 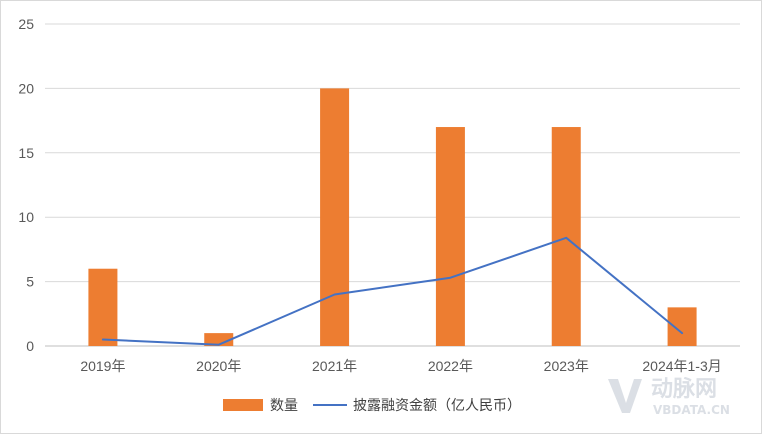 What do you see at coordinates (30, 346) in the screenshot?
I see `y-tick-label: 0` at bounding box center [30, 346].